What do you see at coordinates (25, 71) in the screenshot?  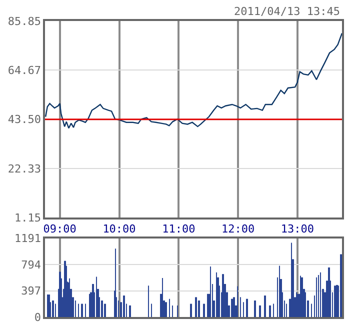 I see `y-tick-label: 64.67` at bounding box center [25, 71].